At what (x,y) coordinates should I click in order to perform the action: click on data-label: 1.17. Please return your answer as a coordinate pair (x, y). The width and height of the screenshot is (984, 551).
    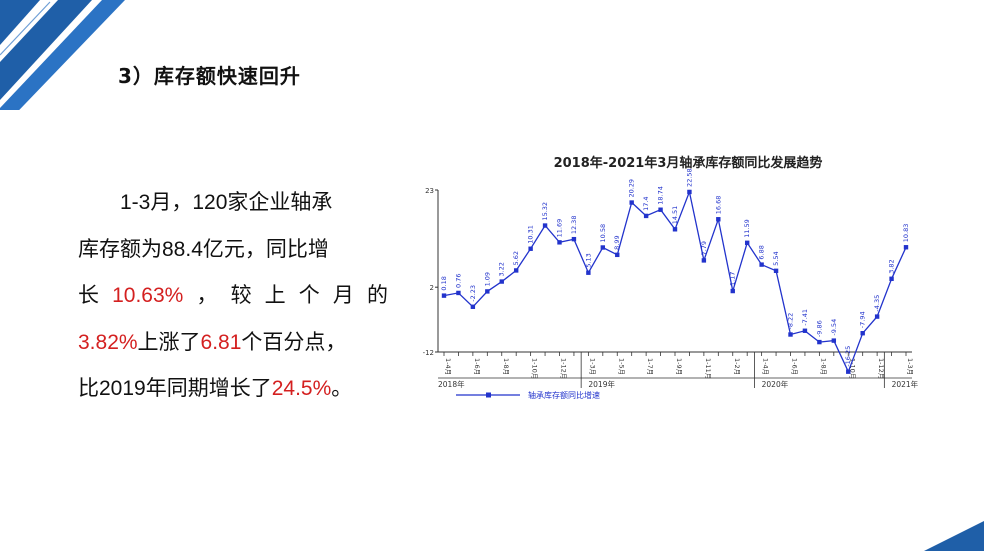
    Looking at the image, I should click on (733, 279).